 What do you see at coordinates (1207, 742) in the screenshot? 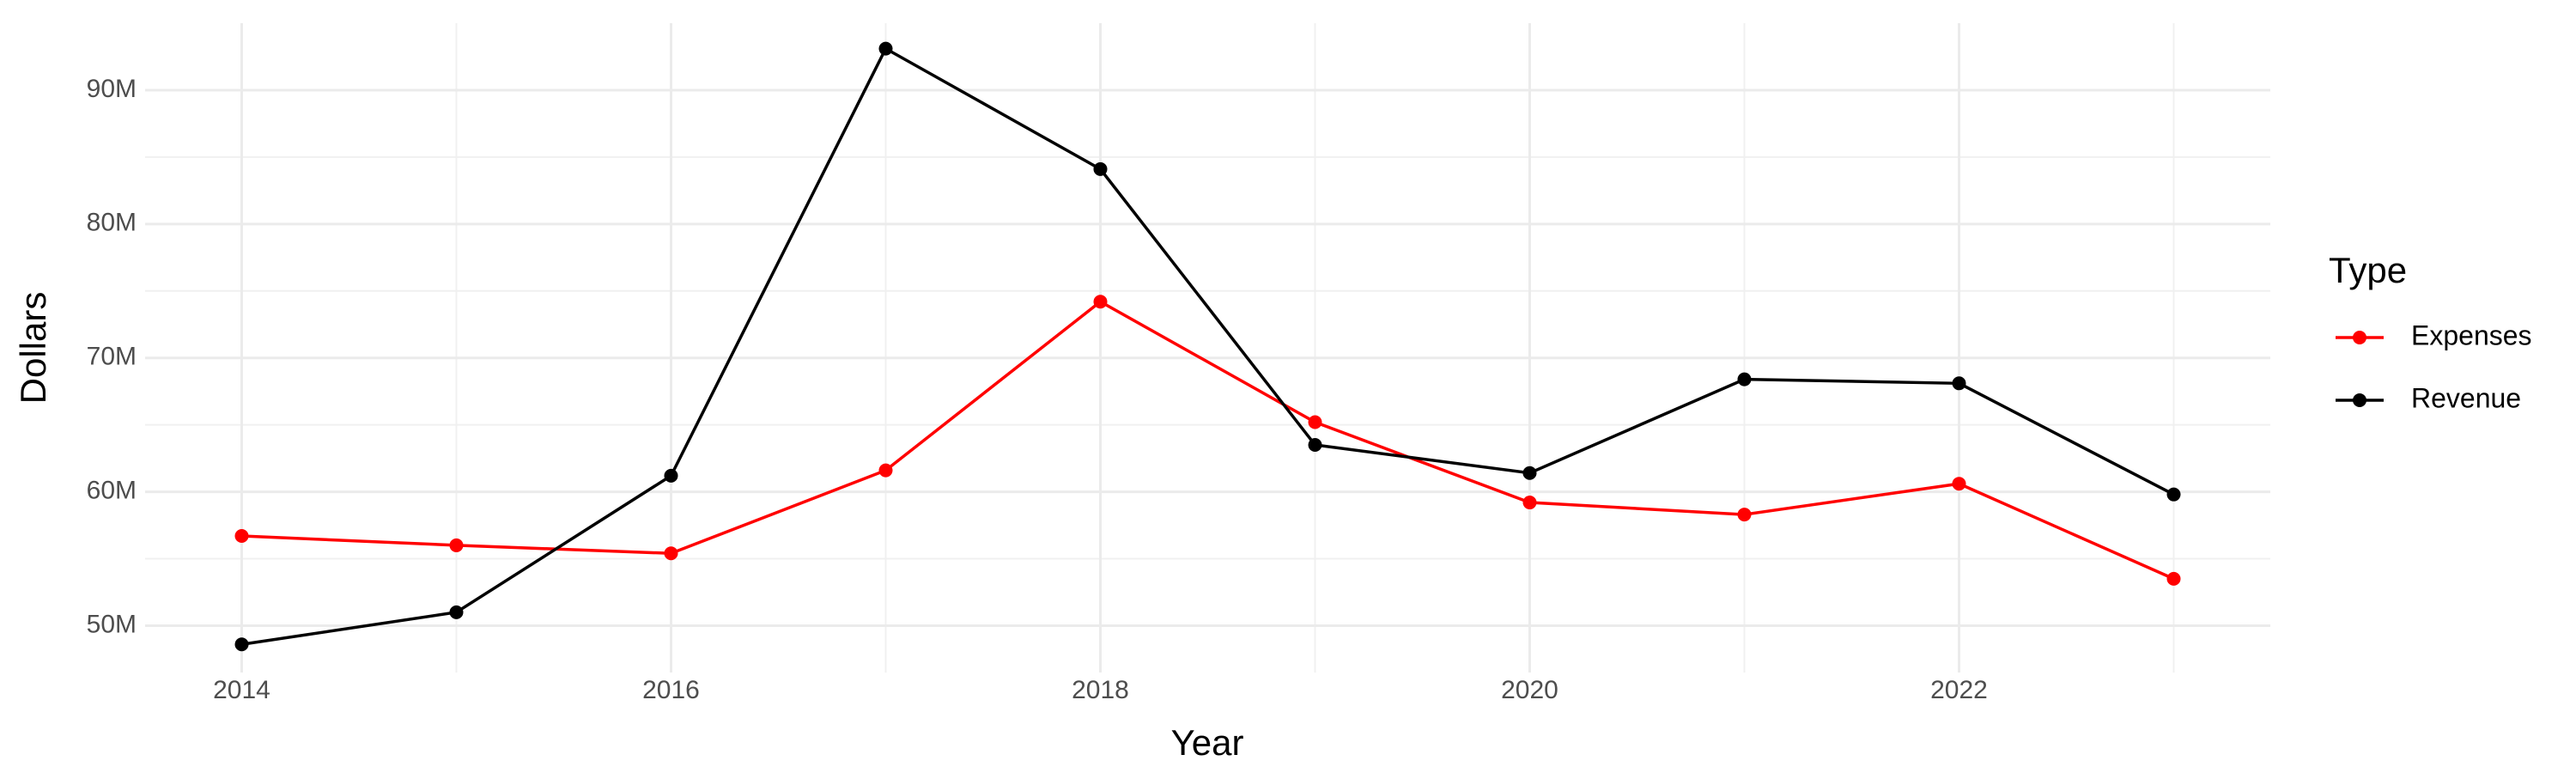
I see `x-axis-title: Year` at bounding box center [1207, 742].